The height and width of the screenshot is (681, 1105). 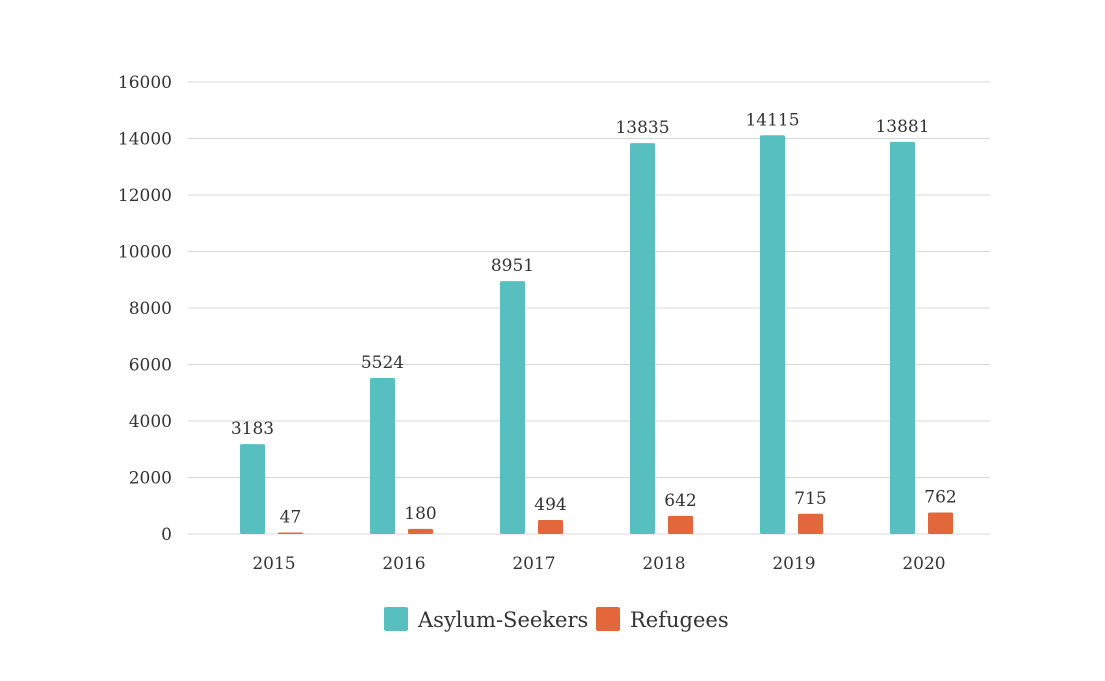 I want to click on data-label-refugees-2020: 762, so click(x=940, y=497).